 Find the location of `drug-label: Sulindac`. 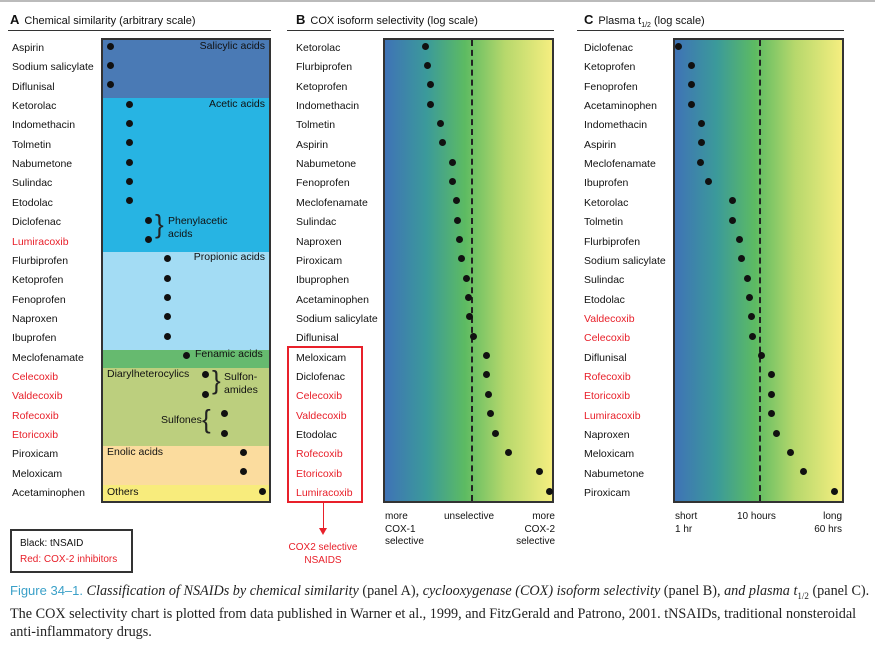

drug-label: Sulindac is located at coordinates (316, 222).